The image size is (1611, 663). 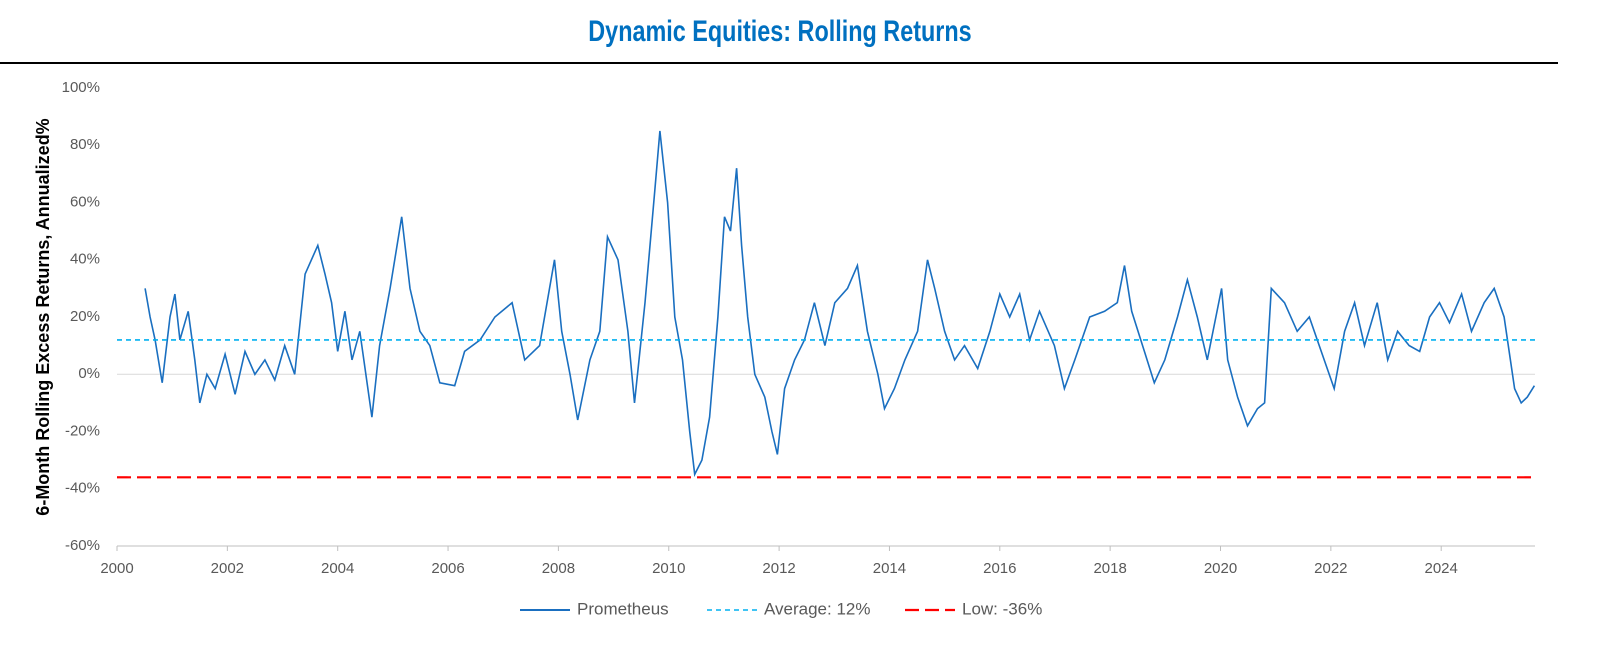 I want to click on y-tick-label: -20%, so click(x=82, y=430).